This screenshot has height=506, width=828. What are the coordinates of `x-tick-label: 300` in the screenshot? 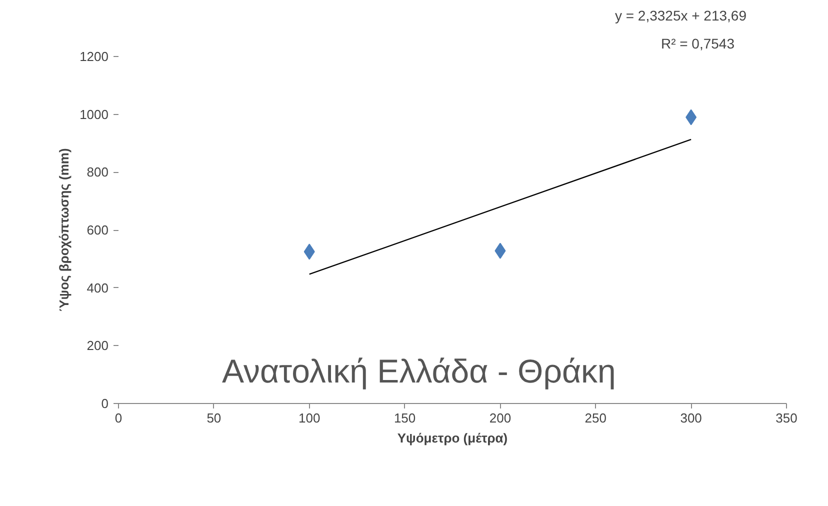 It's located at (691, 418).